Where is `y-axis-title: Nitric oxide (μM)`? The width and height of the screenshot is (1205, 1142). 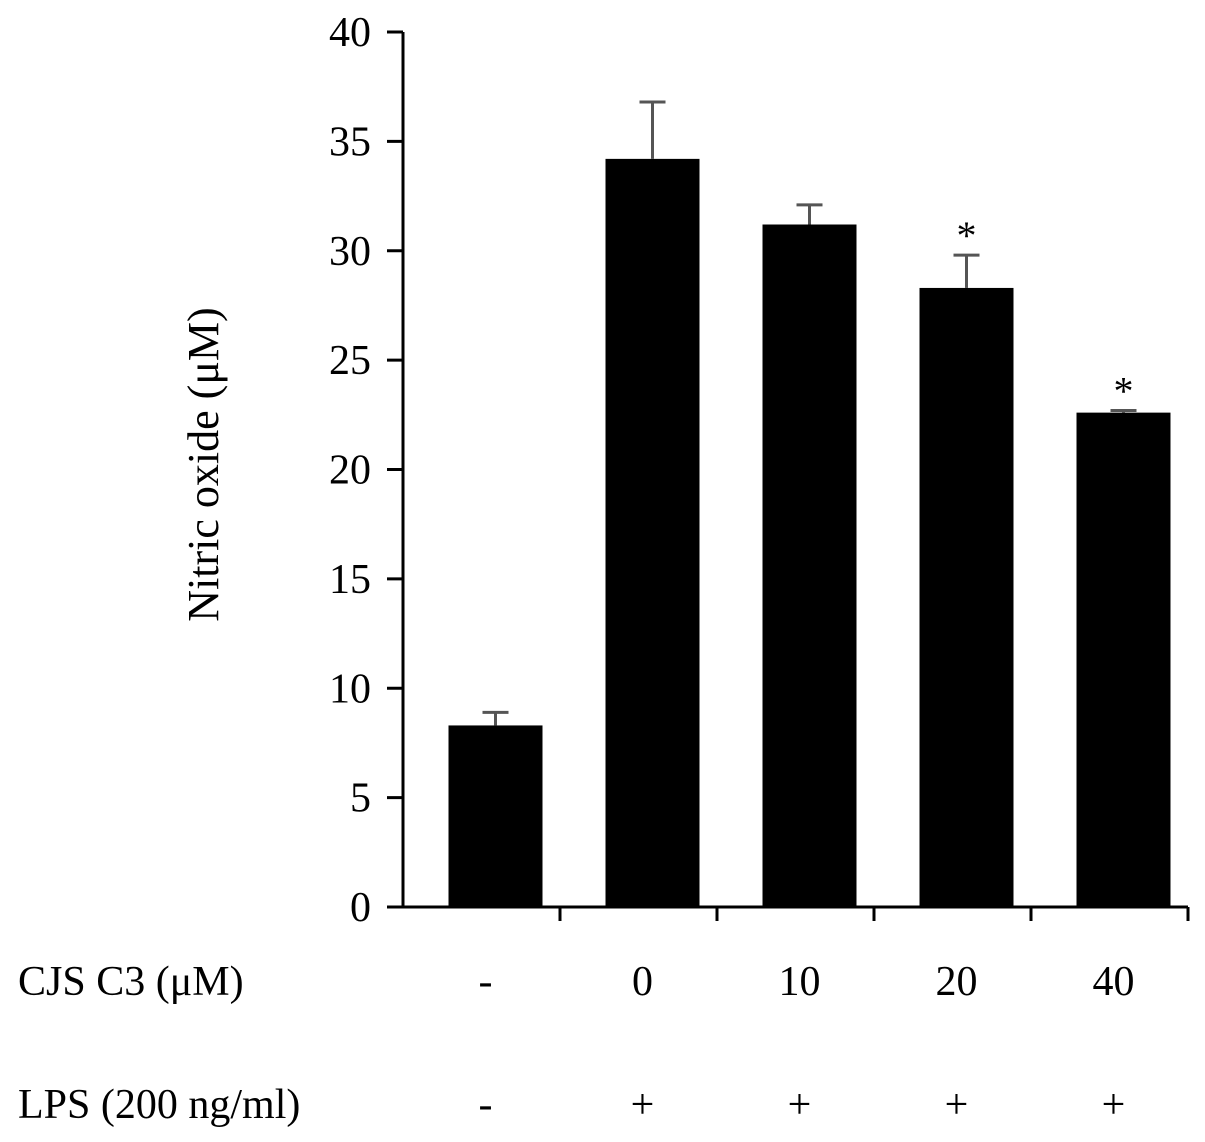
y-axis-title: Nitric oxide (μM) is located at coordinates (203, 464).